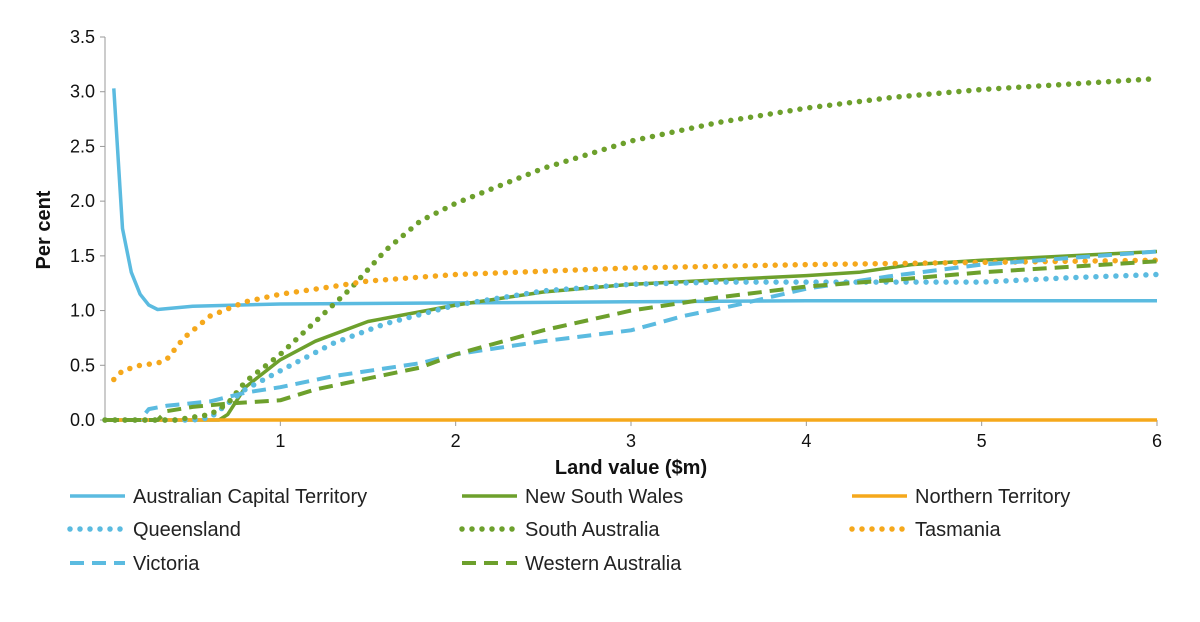 This screenshot has width=1200, height=622. I want to click on x-tick-label: 2, so click(456, 441).